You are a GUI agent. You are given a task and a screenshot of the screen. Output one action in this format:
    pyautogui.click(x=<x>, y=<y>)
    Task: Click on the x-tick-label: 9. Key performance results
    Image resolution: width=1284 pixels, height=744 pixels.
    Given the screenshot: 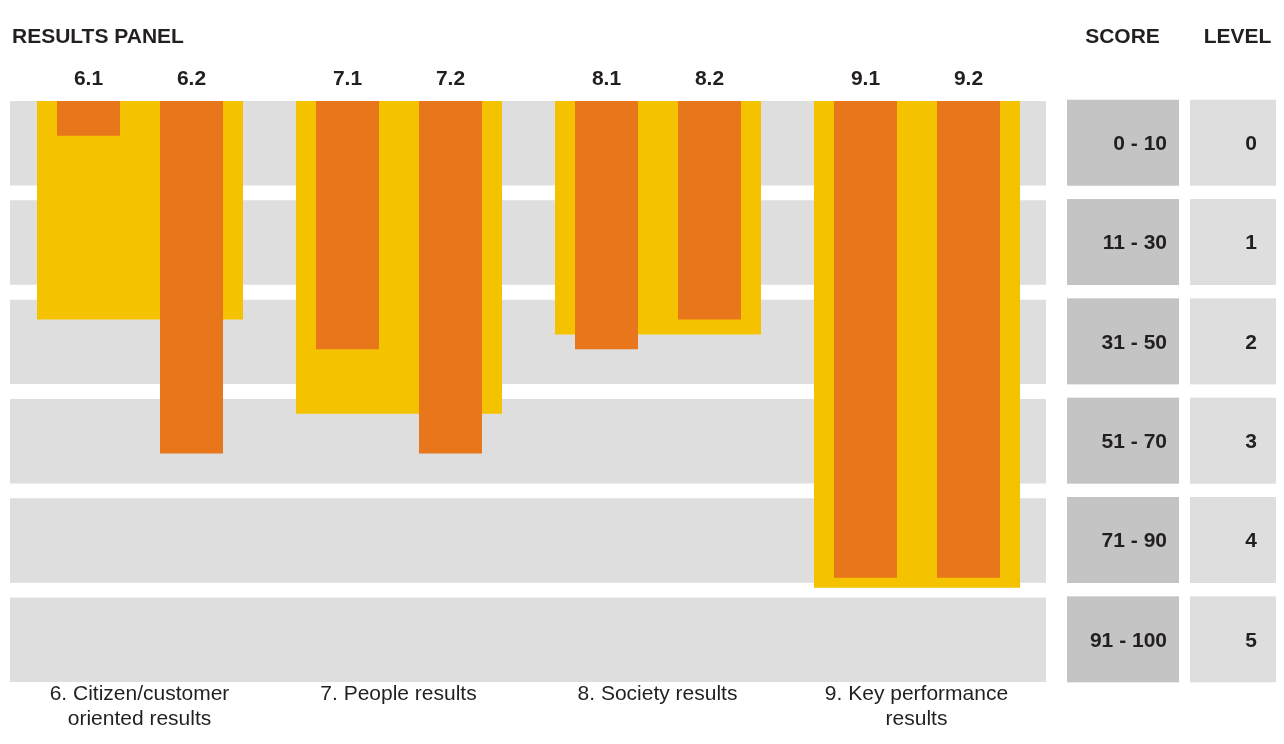 What is the action you would take?
    pyautogui.click(x=916, y=704)
    